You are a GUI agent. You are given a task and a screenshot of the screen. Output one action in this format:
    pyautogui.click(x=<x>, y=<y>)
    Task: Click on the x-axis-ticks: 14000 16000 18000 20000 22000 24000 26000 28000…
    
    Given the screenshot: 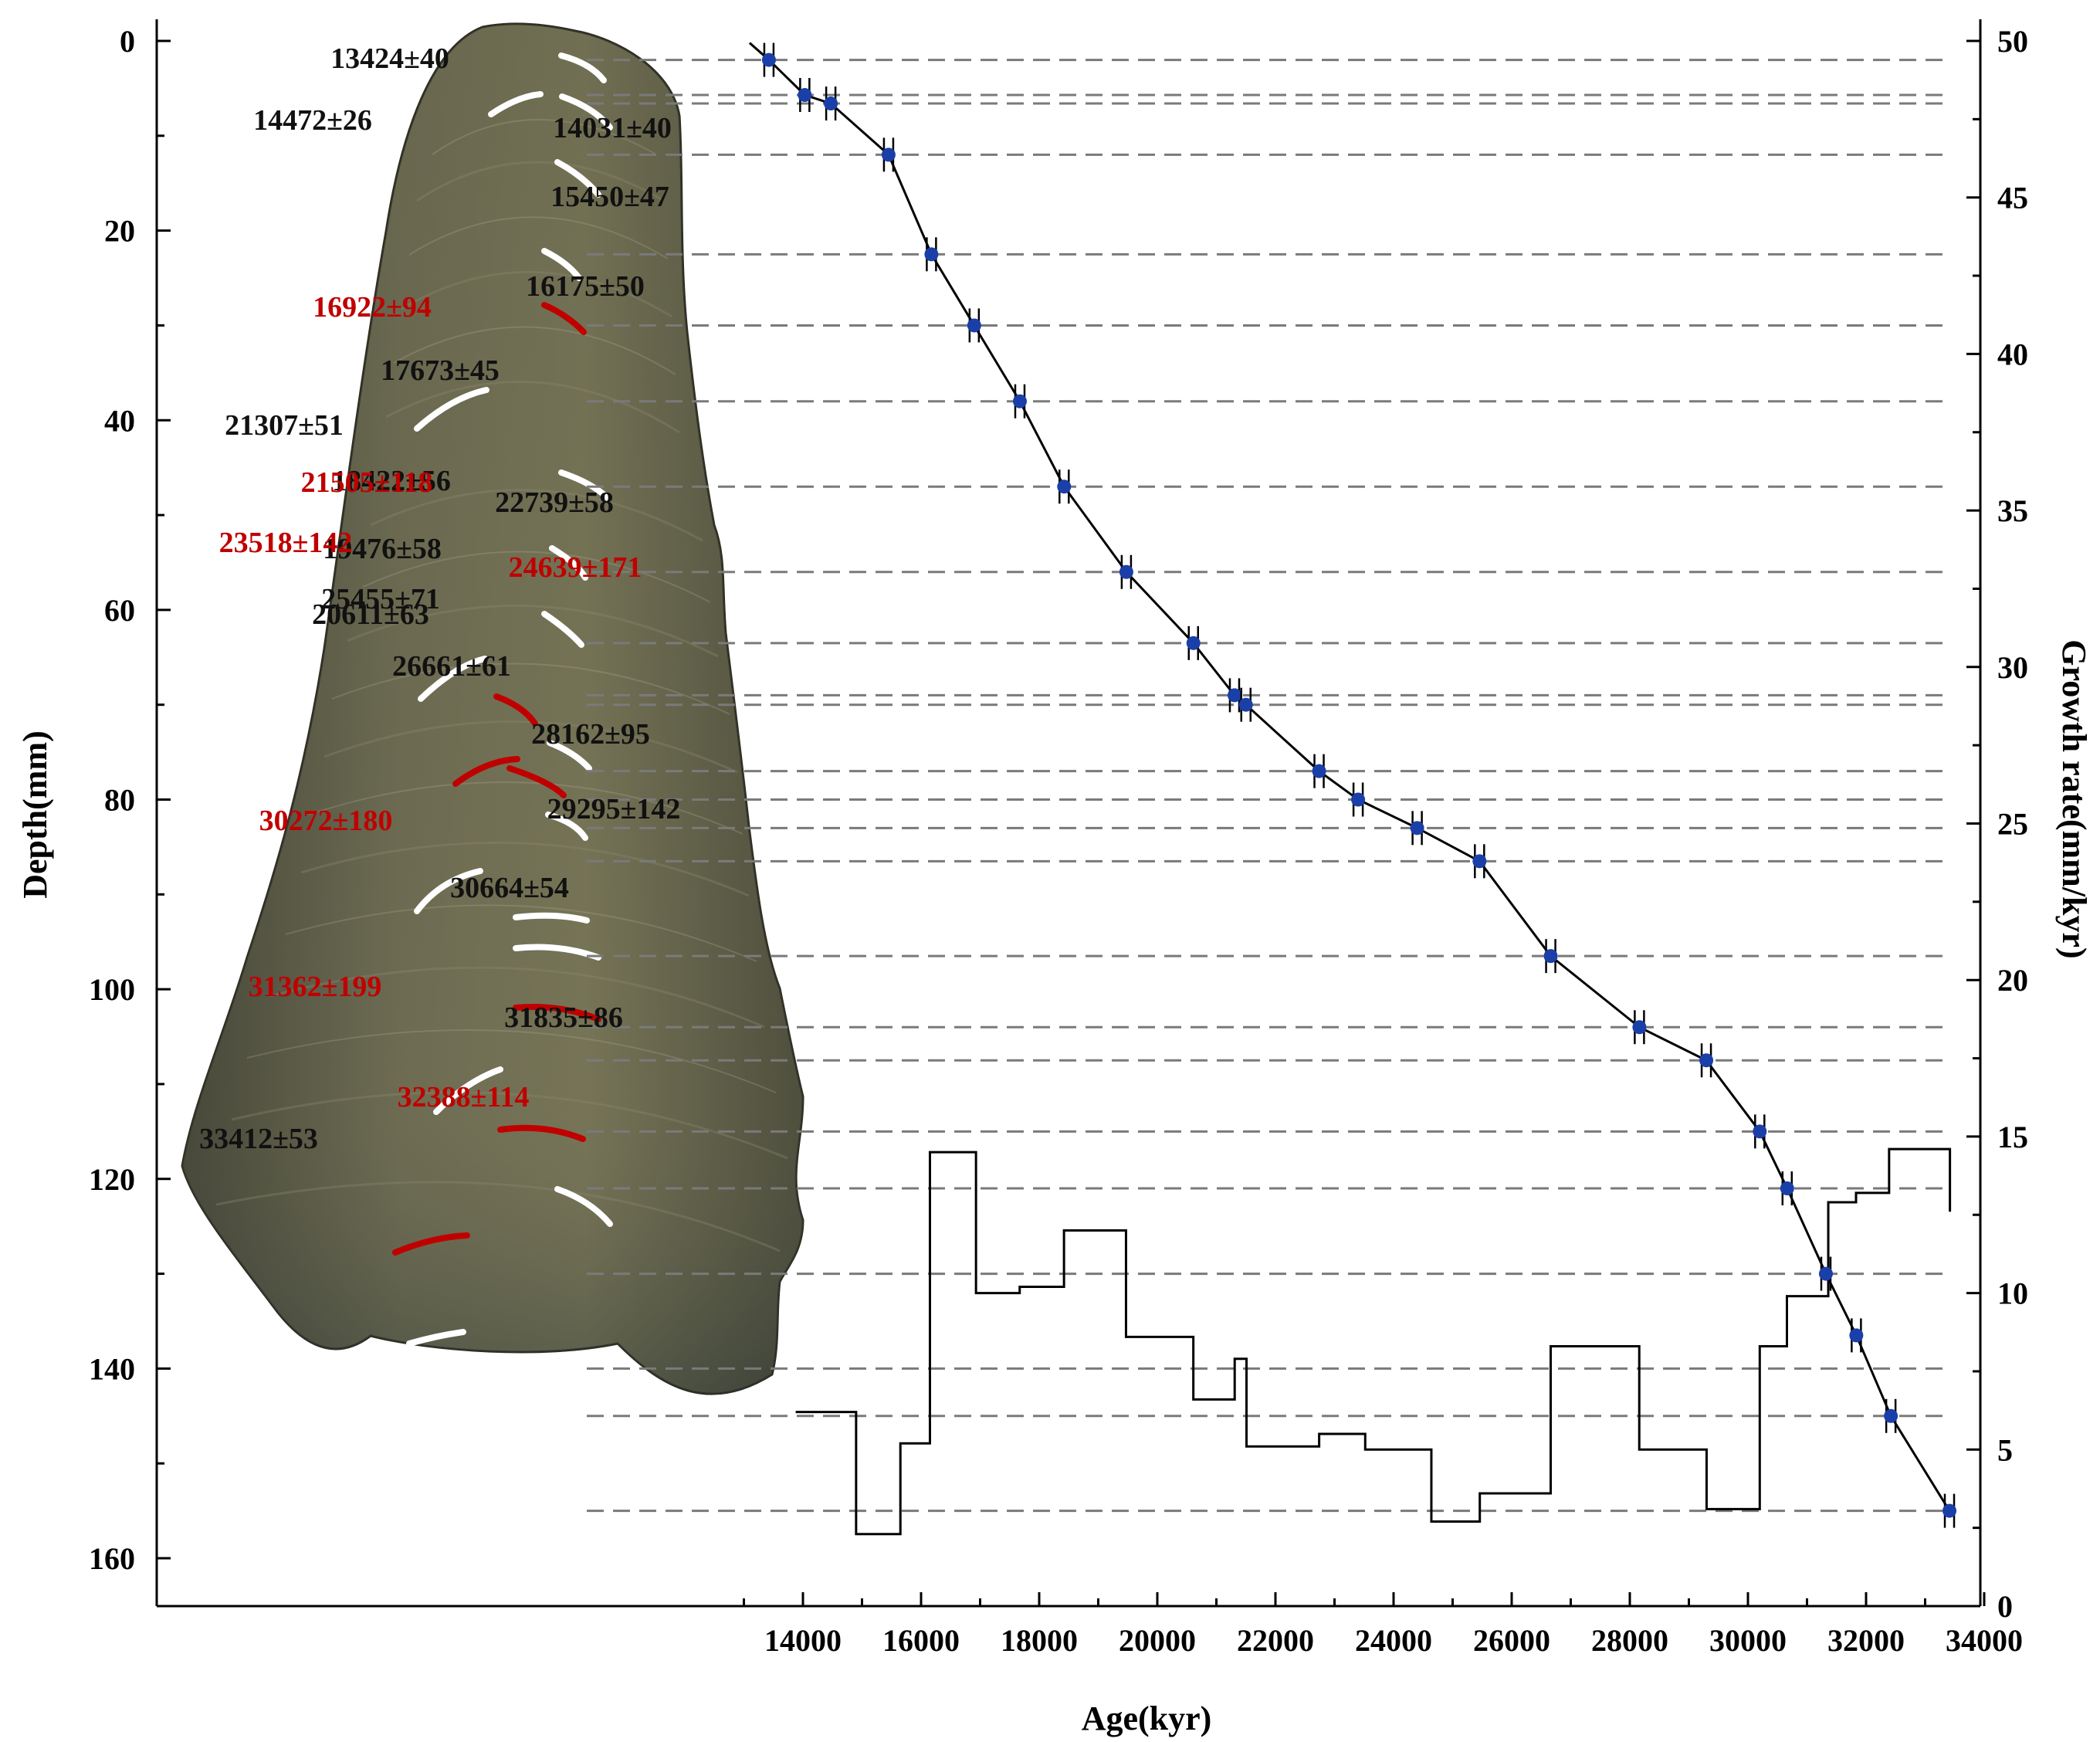 What is the action you would take?
    pyautogui.click(x=1383, y=1625)
    